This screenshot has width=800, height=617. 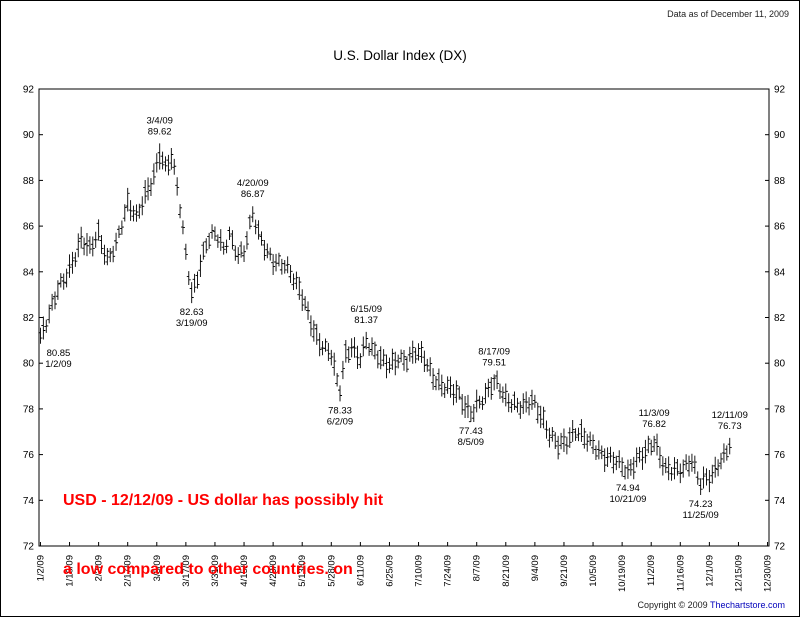 I want to click on svg-text: 86.87, so click(x=253, y=194).